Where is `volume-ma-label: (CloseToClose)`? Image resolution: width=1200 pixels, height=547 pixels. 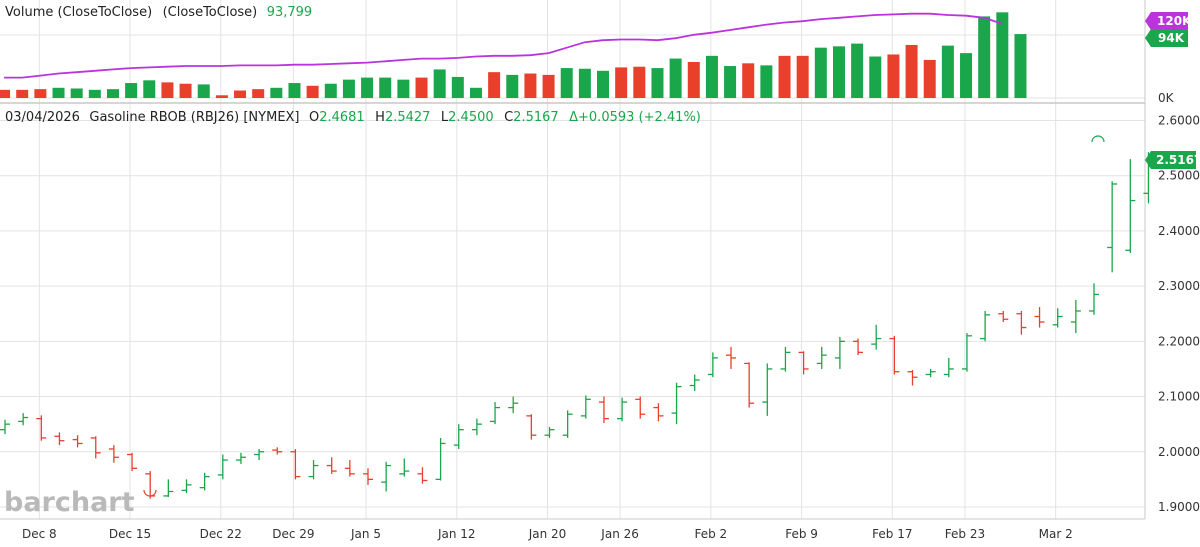
volume-ma-label: (CloseToClose) is located at coordinates (210, 12).